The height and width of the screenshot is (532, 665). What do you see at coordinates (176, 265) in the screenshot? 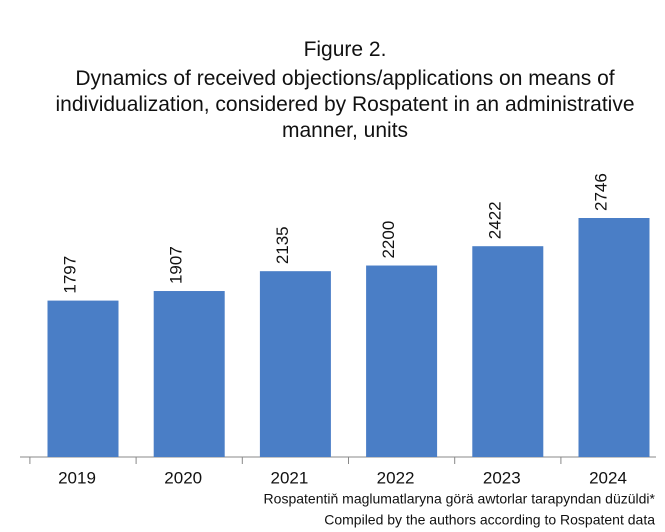
I see `data-label: 1907` at bounding box center [176, 265].